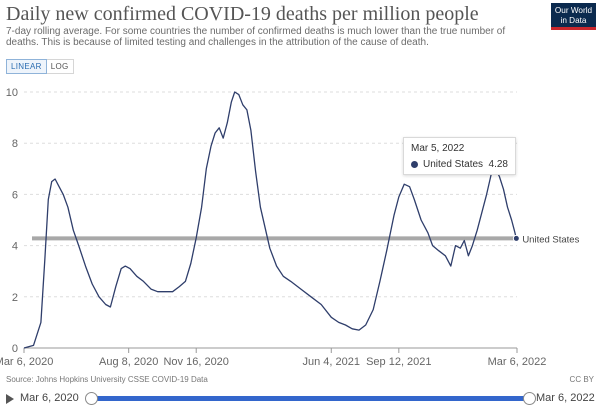 The height and width of the screenshot is (410, 600). I want to click on series-end-point, so click(516, 238).